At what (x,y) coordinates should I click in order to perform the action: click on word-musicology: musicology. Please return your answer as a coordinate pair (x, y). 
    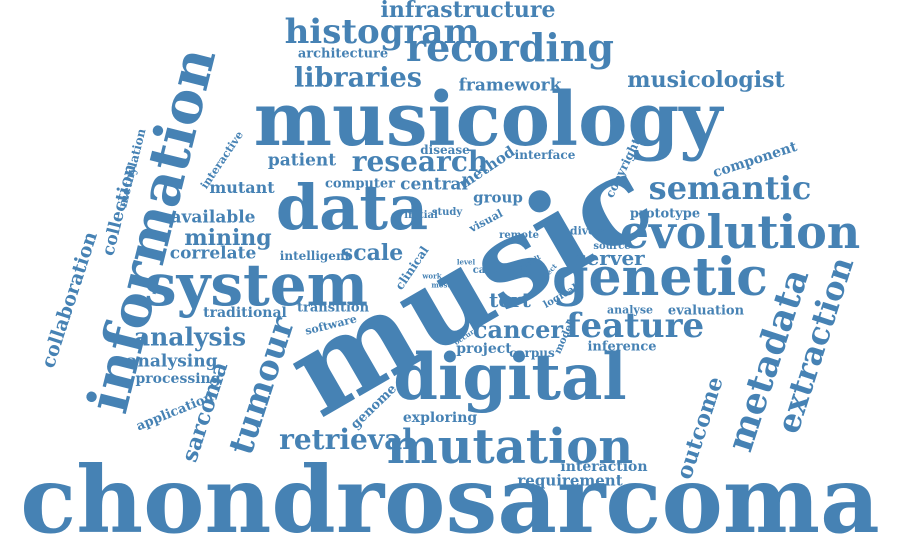
    Looking at the image, I should click on (488, 120).